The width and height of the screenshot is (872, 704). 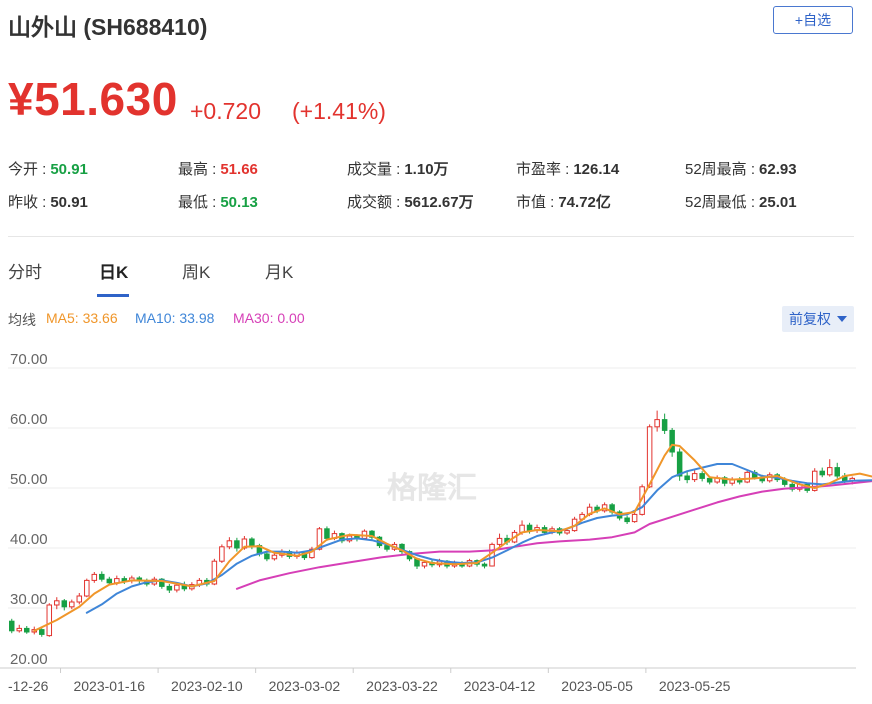 I want to click on tab-daily-k: 日K, so click(x=114, y=272).